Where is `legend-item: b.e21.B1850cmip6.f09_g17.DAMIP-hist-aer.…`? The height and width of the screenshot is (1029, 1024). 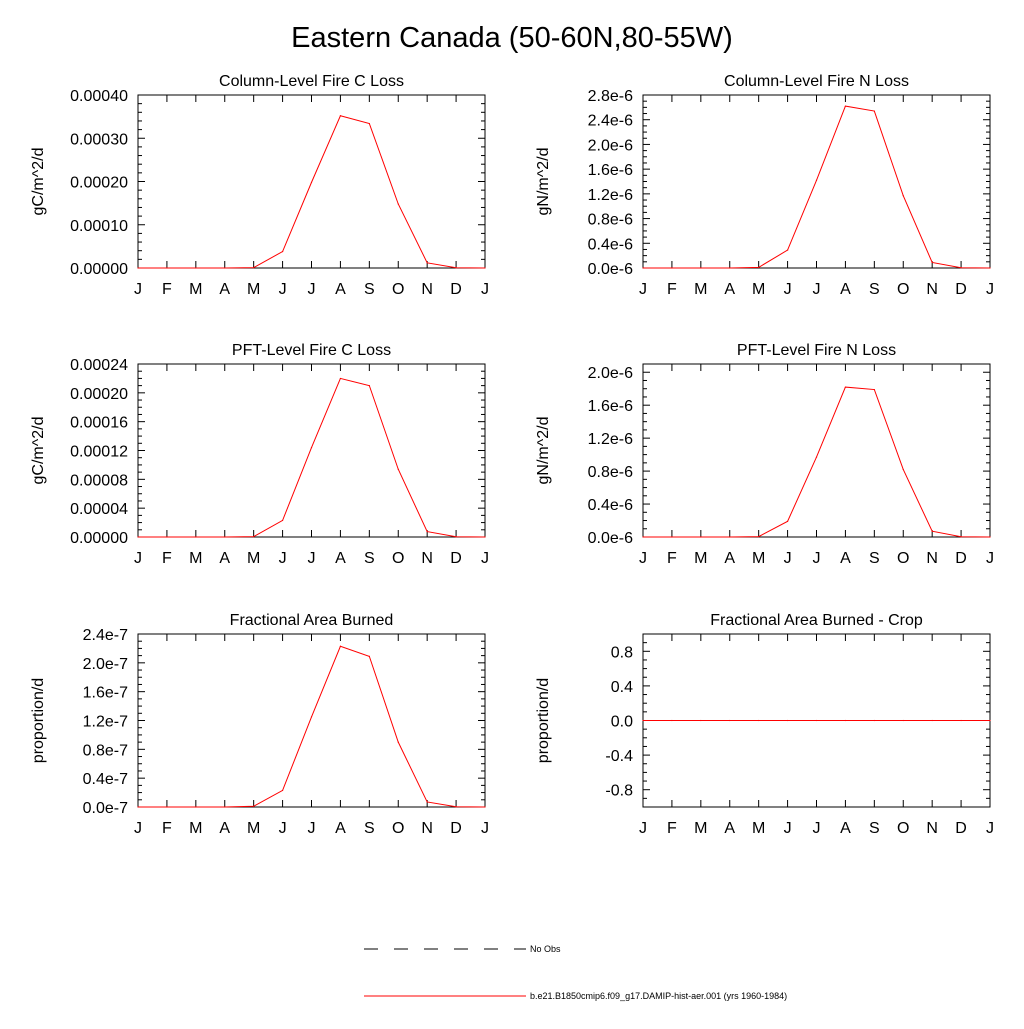
legend-item: b.e21.B1850cmip6.f09_g17.DAMIP-hist-aer.… is located at coordinates (575, 996).